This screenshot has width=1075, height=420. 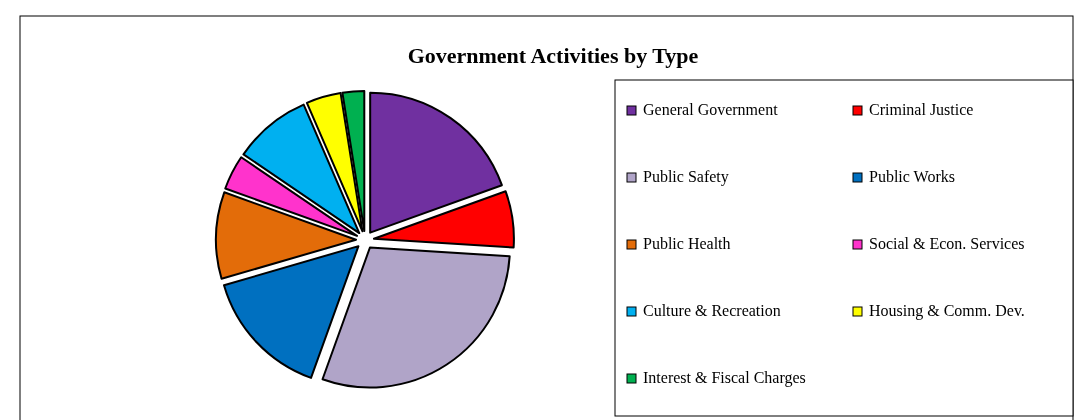 What do you see at coordinates (921, 109) in the screenshot?
I see `legend-label: Criminal Justice` at bounding box center [921, 109].